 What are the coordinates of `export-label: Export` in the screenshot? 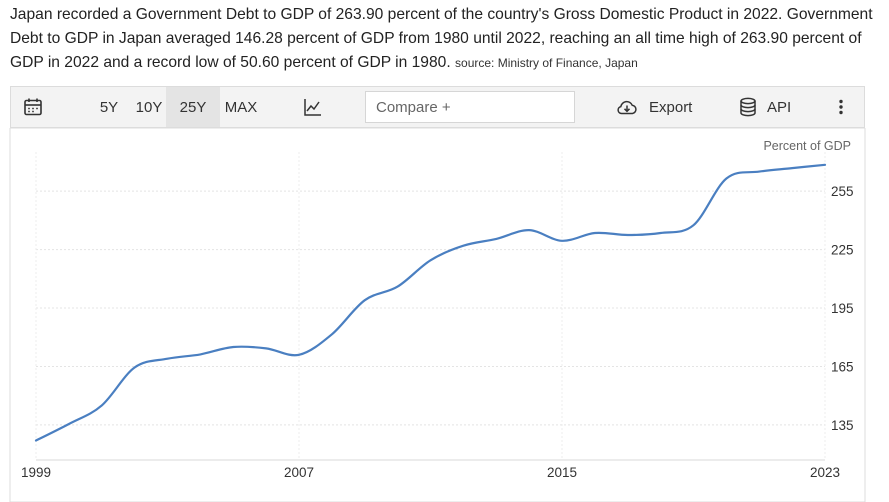 It's located at (671, 107).